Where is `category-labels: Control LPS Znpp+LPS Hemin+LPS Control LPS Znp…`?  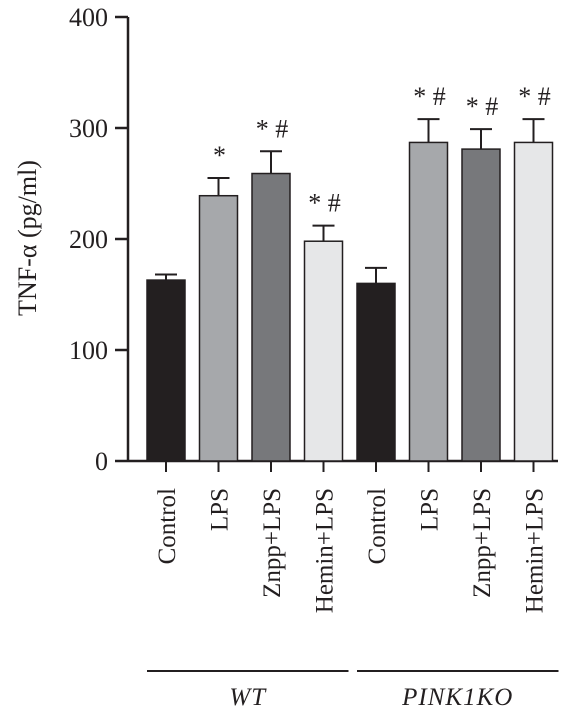
category-labels: Control LPS Znpp+LPS Hemin+LPS Control LPS Znp… is located at coordinates (351, 537).